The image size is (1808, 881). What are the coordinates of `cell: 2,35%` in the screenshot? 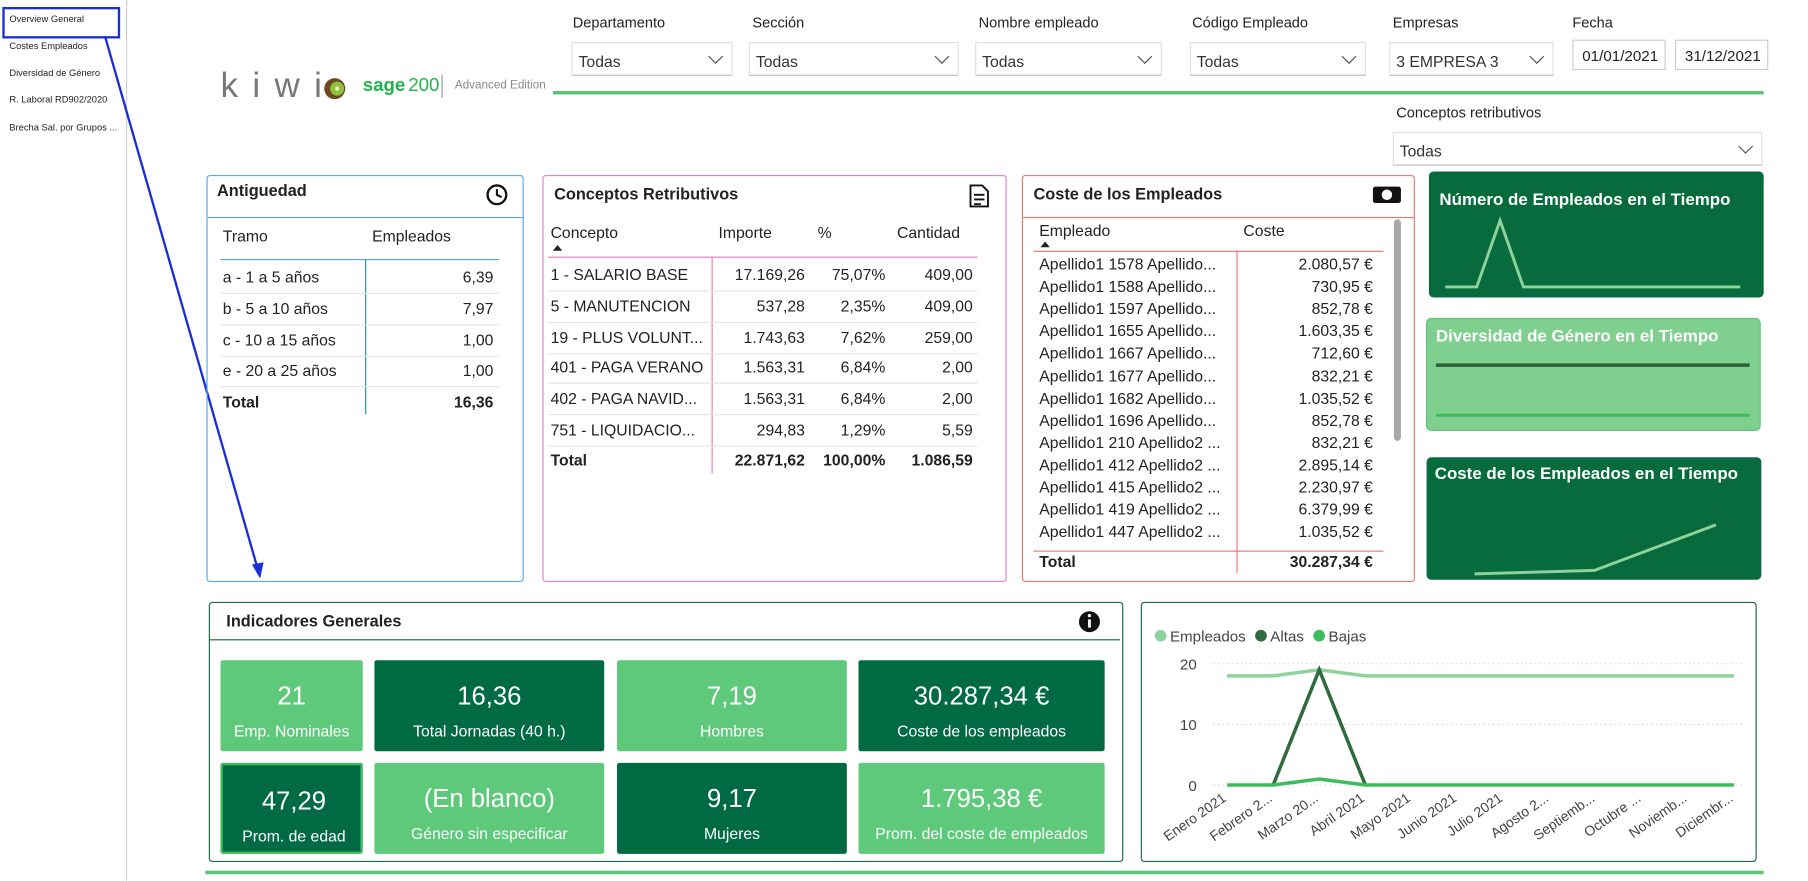 It's located at (863, 306).